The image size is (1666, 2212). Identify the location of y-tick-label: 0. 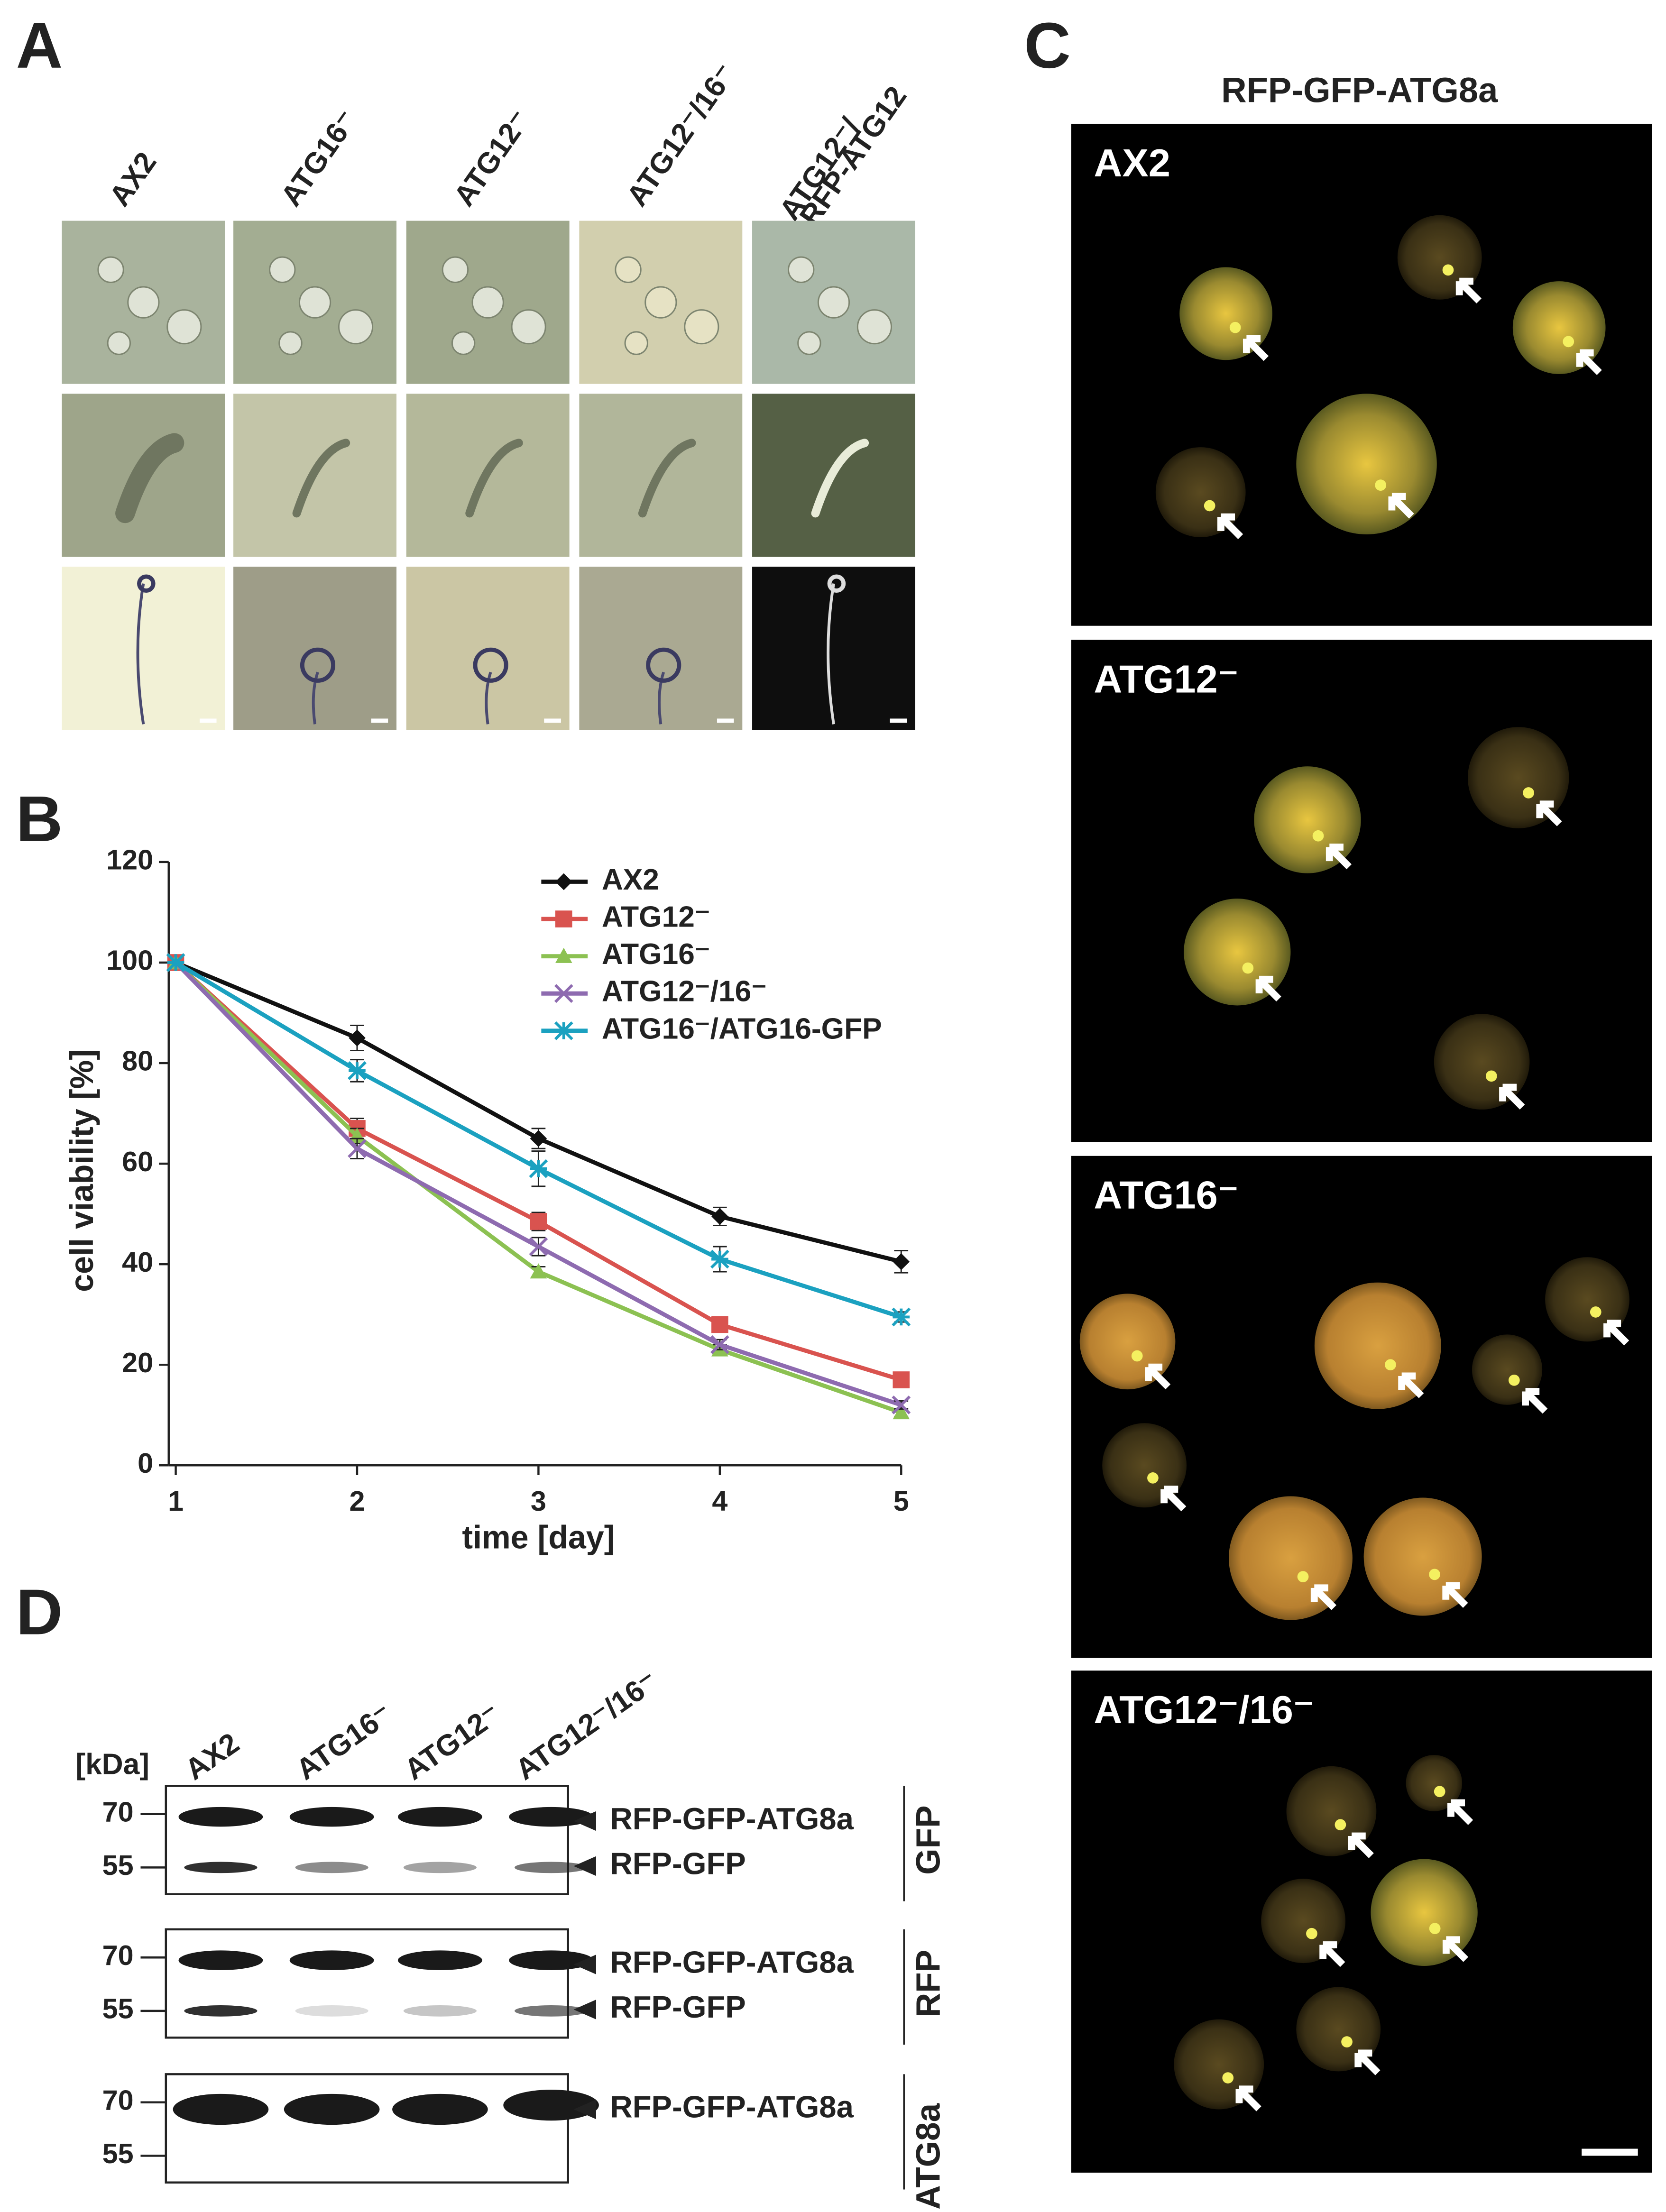
(145, 1463).